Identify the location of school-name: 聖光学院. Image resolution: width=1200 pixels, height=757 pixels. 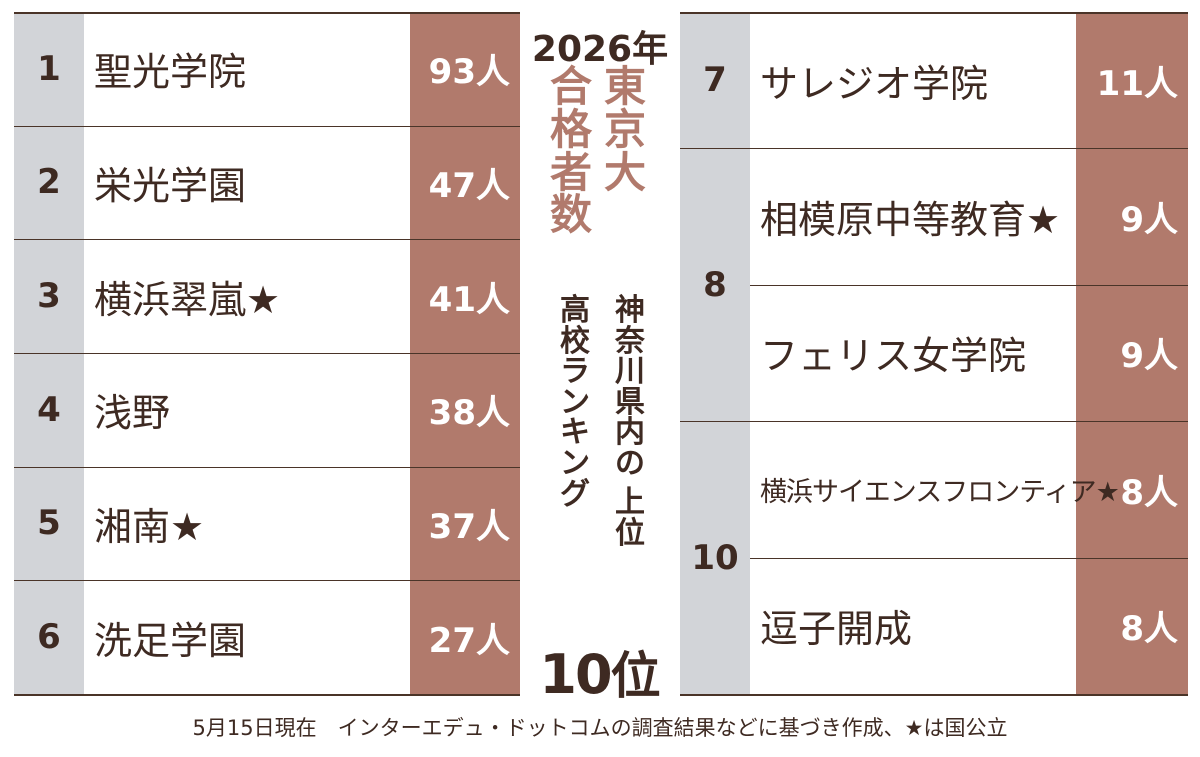
(170, 72).